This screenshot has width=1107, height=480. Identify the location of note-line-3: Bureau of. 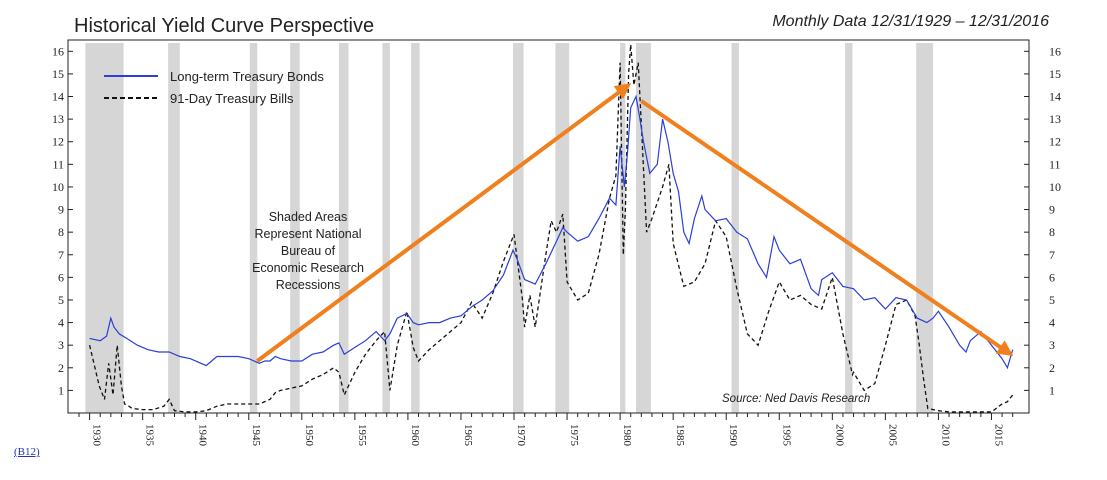
(308, 251).